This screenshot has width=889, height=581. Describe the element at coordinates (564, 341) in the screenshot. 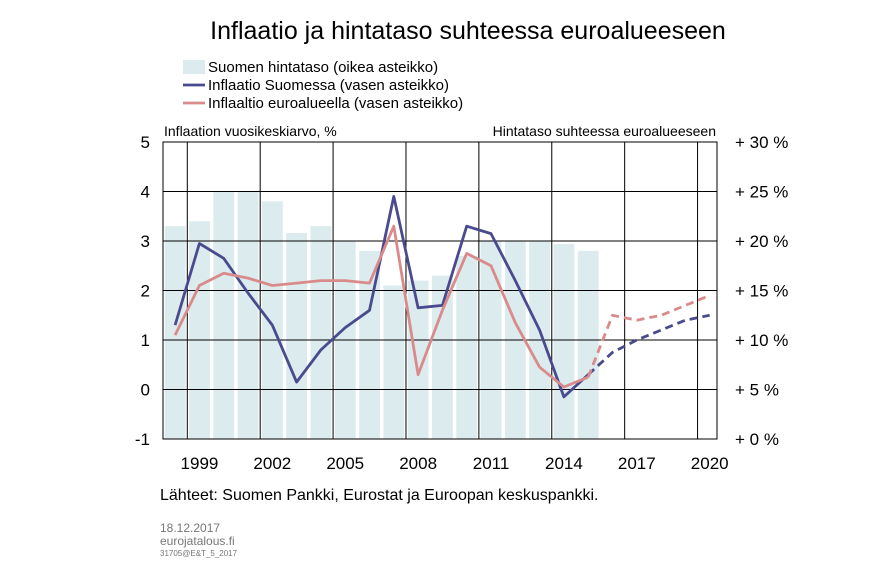

I see `bar-2014` at that location.